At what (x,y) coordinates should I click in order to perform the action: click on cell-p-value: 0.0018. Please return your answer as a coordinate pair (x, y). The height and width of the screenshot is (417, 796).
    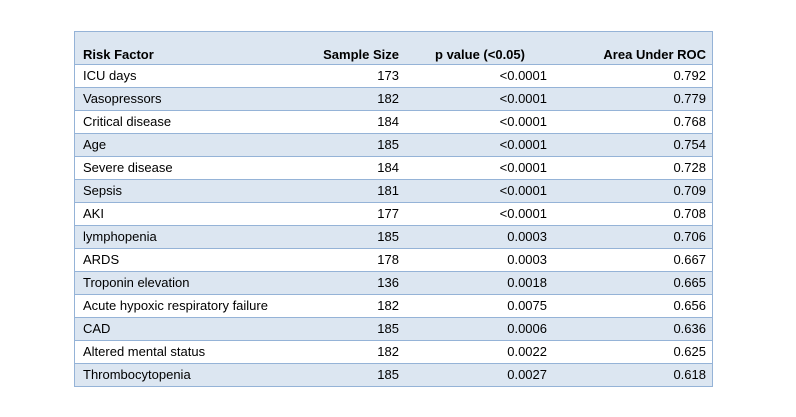
    Looking at the image, I should click on (479, 283).